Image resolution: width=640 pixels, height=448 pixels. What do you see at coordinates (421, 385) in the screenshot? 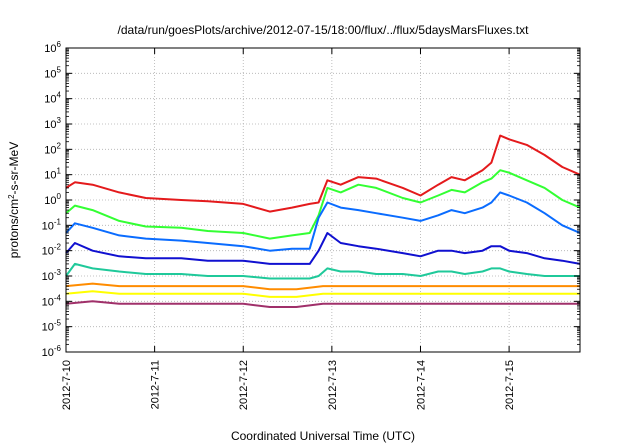
I see `x-tick-label: 2012-7-14` at bounding box center [421, 385].